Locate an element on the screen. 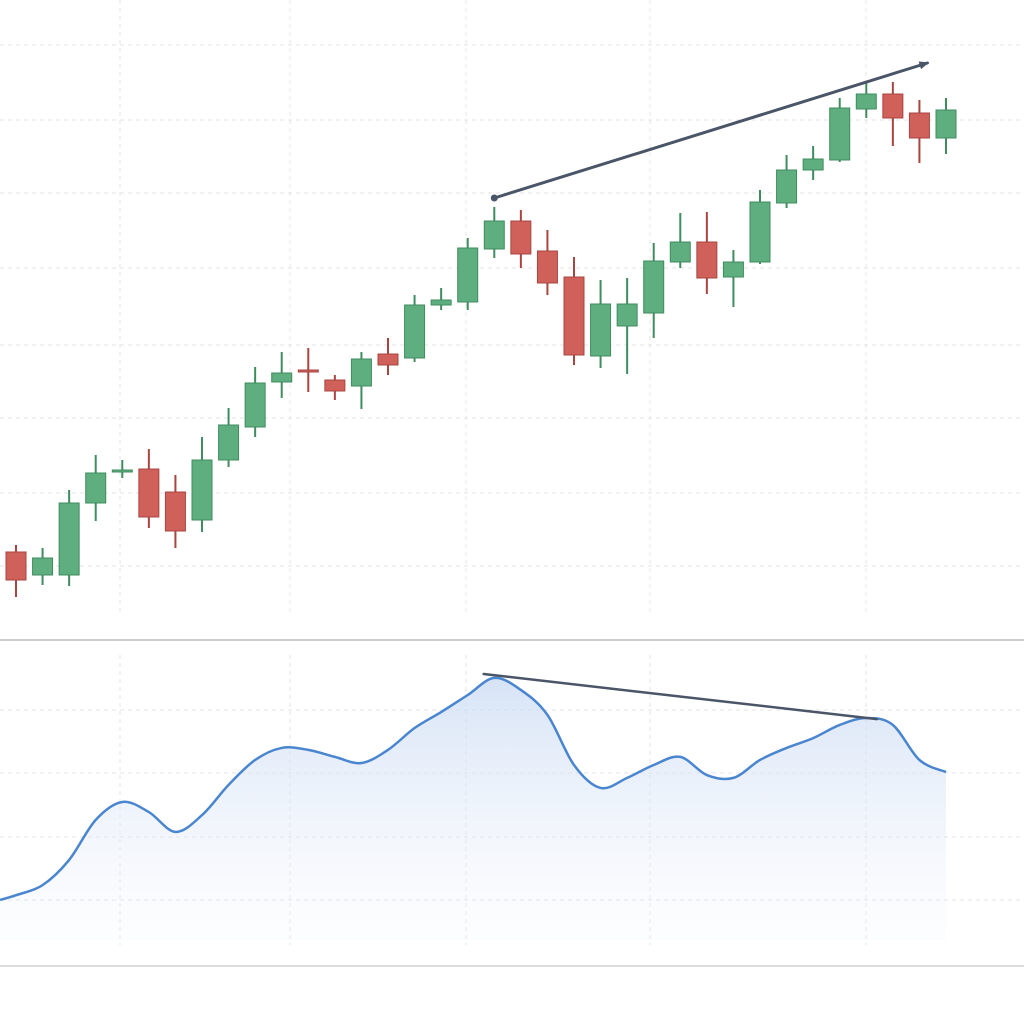 Image resolution: width=1024 pixels, height=1024 pixels. oscillator-divergence-line is located at coordinates (680, 696).